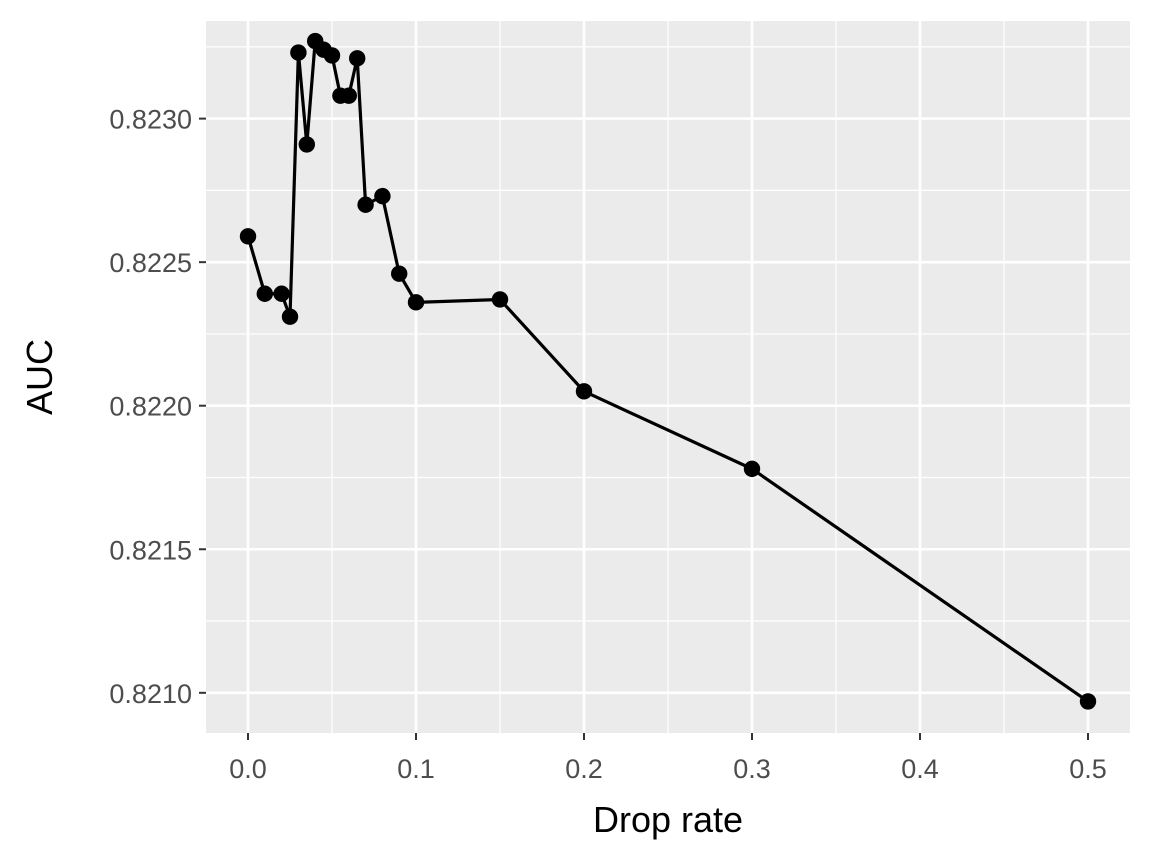  What do you see at coordinates (752, 769) in the screenshot?
I see `x-tick-label: 0.3` at bounding box center [752, 769].